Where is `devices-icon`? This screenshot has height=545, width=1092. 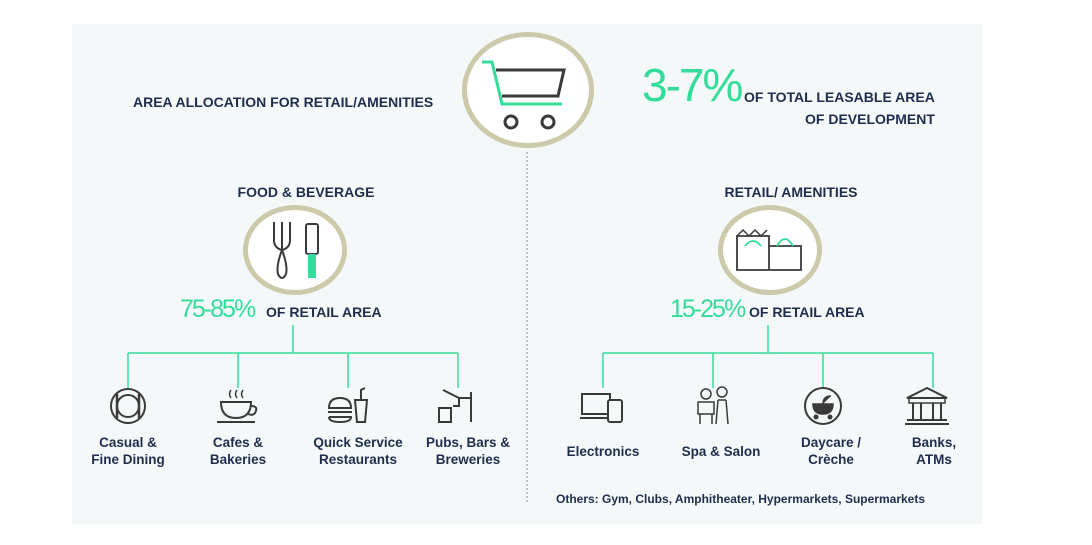
devices-icon is located at coordinates (601, 408).